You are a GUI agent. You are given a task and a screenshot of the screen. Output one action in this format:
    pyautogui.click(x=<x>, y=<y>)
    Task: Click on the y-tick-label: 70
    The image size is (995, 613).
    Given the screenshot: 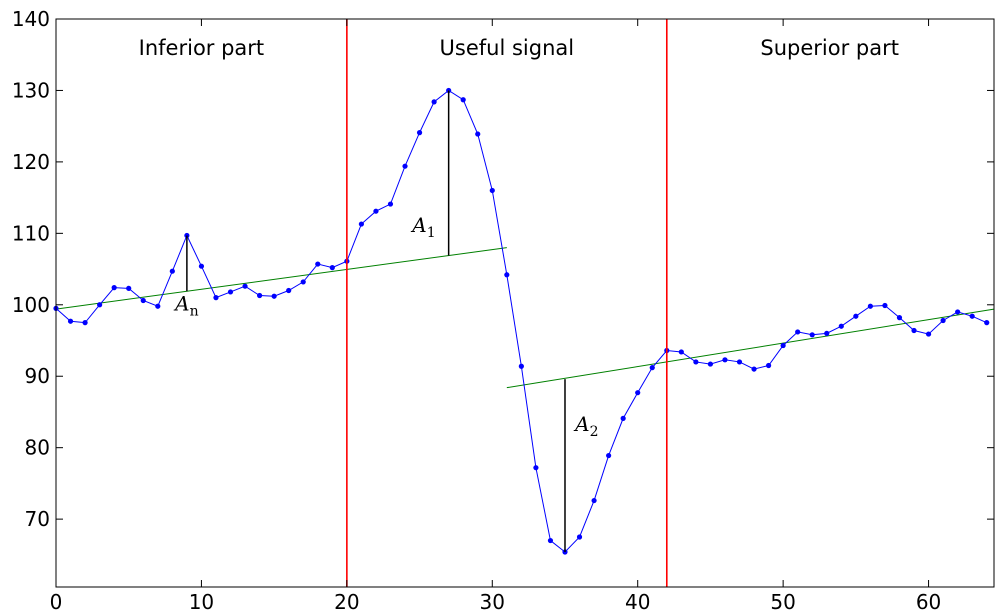 What is the action you would take?
    pyautogui.click(x=37, y=519)
    